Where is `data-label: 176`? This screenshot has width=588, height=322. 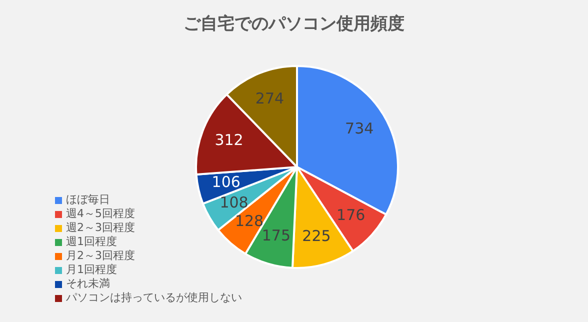
data-label: 176 is located at coordinates (351, 215).